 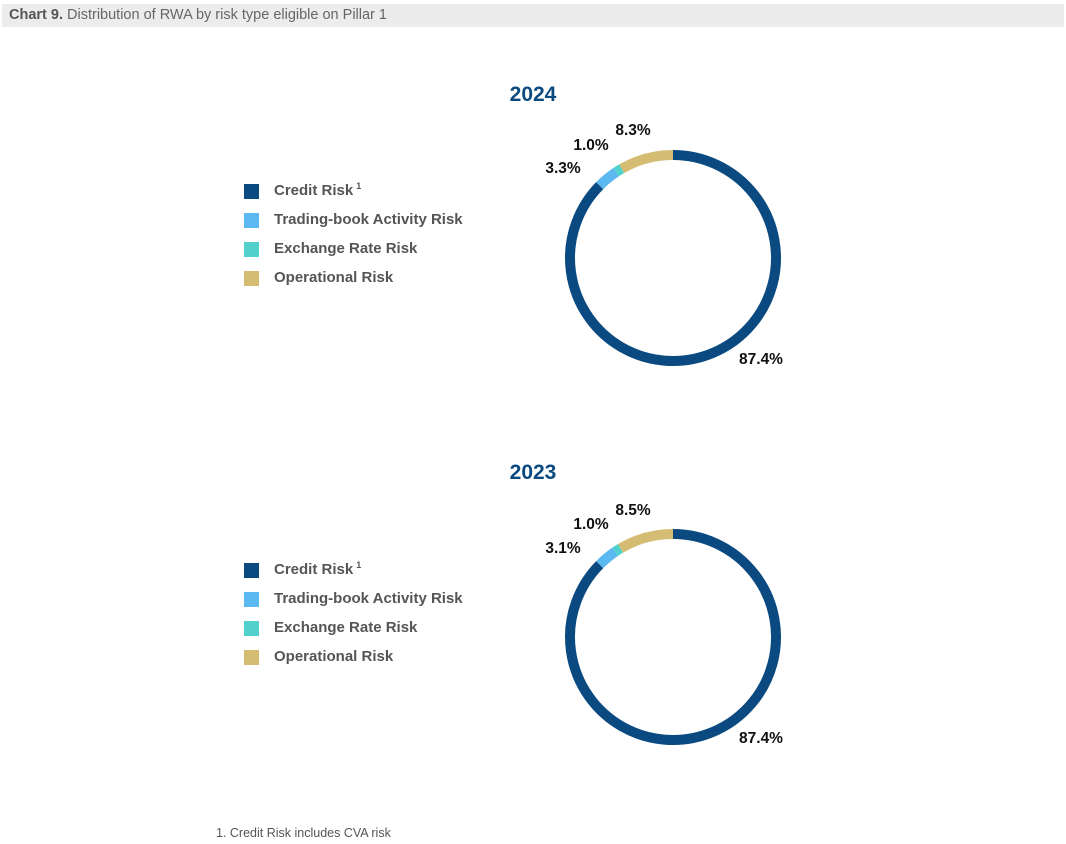 What do you see at coordinates (36, 15) in the screenshot?
I see `chart-number: Chart 9.` at bounding box center [36, 15].